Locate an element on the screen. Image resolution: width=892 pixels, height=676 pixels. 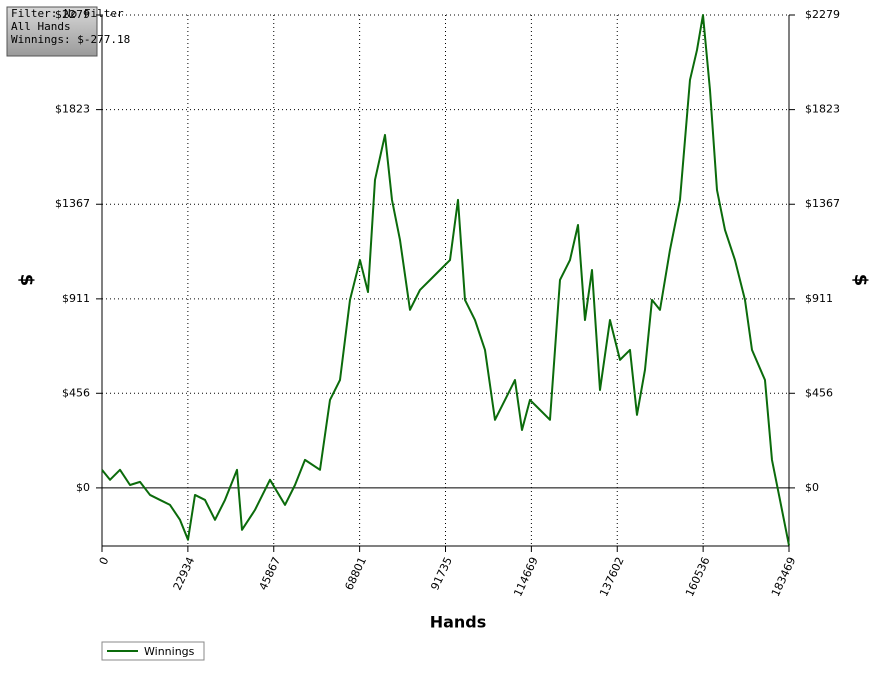
y2-tick-label: $456 is located at coordinates (819, 392).